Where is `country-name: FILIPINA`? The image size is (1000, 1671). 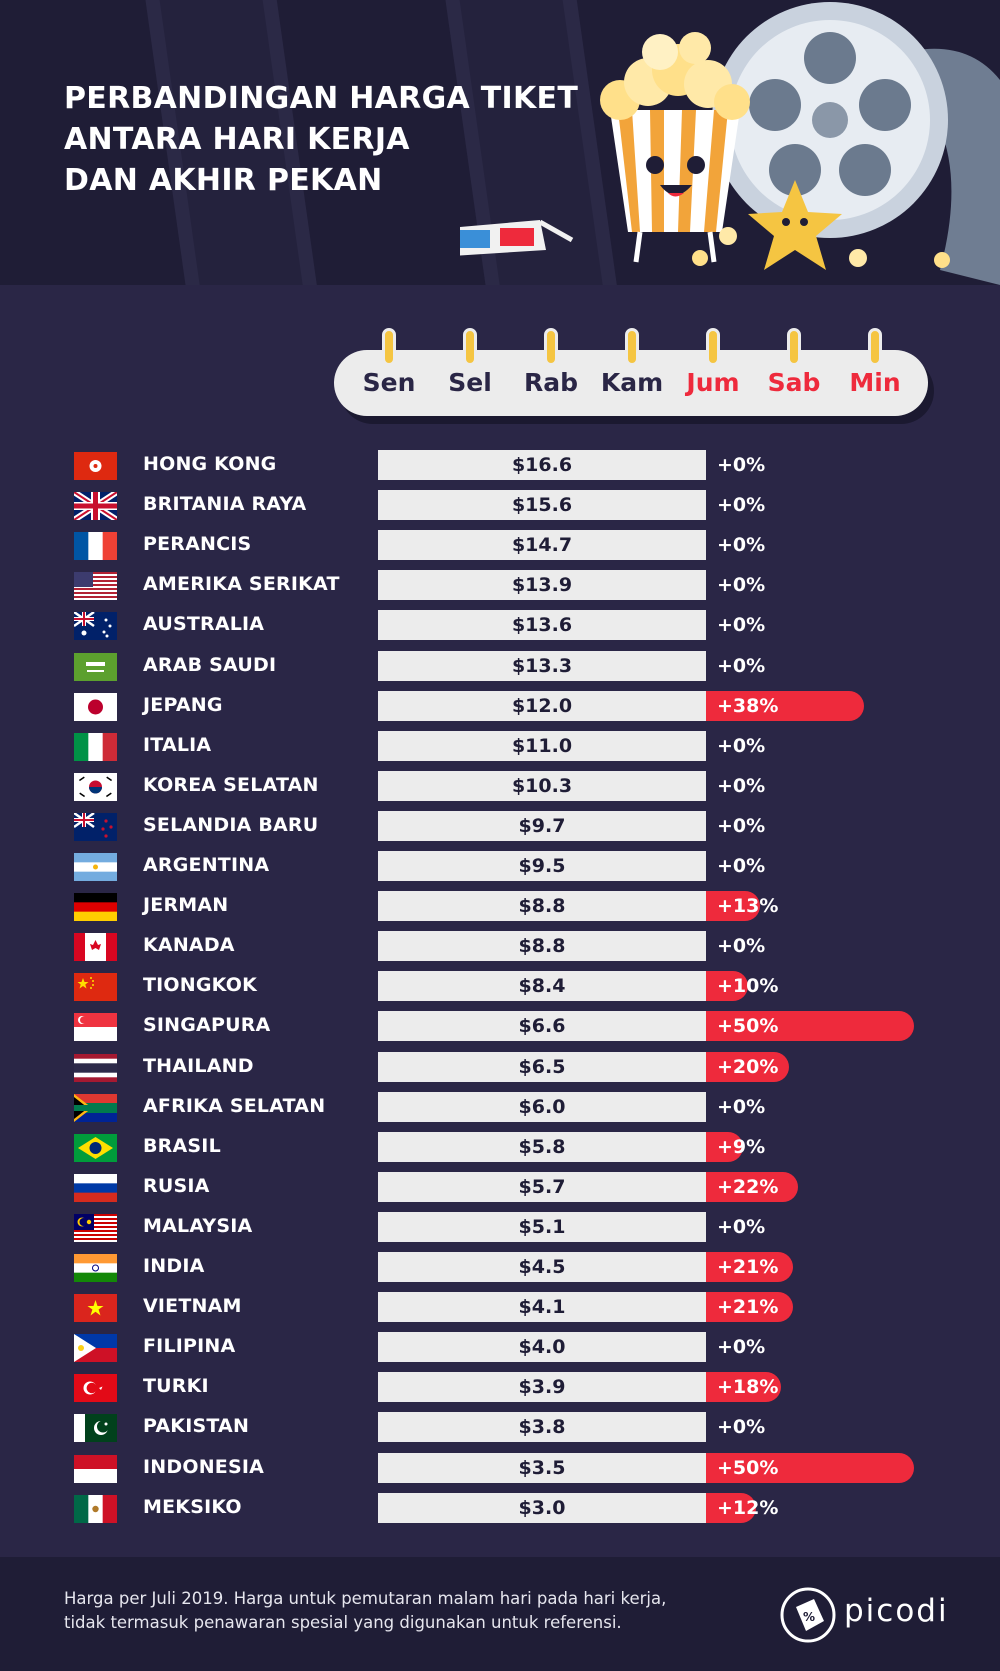 country-name: FILIPINA is located at coordinates (189, 1346).